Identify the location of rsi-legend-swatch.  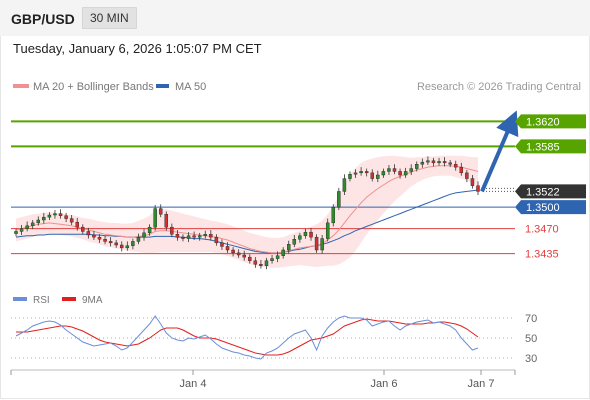
(20, 299).